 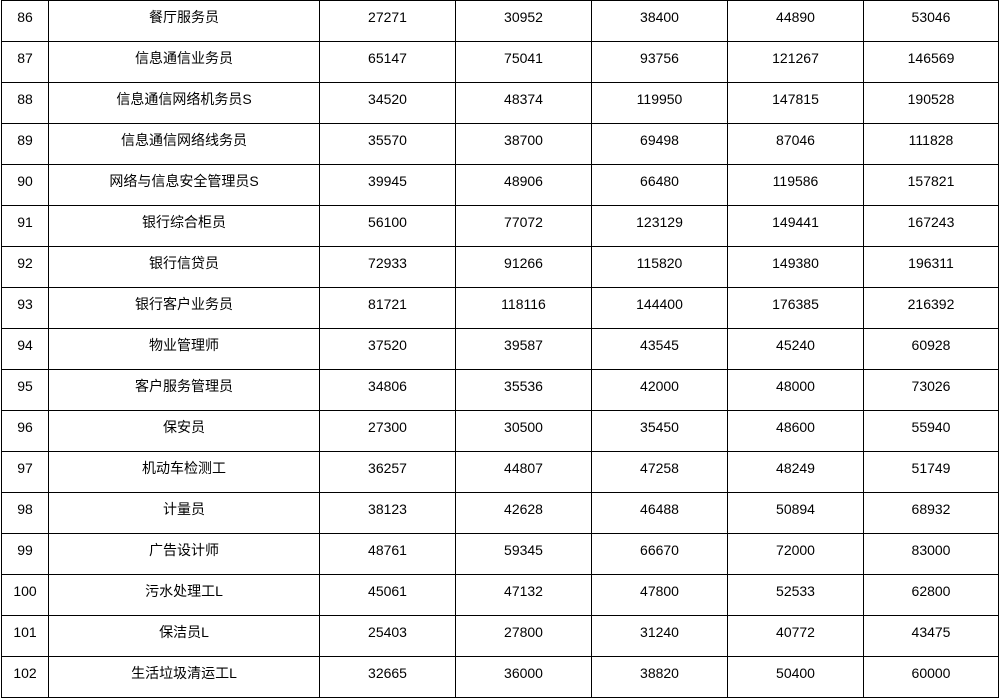 I want to click on occupation-cell: 客户服务管理员, so click(x=184, y=390).